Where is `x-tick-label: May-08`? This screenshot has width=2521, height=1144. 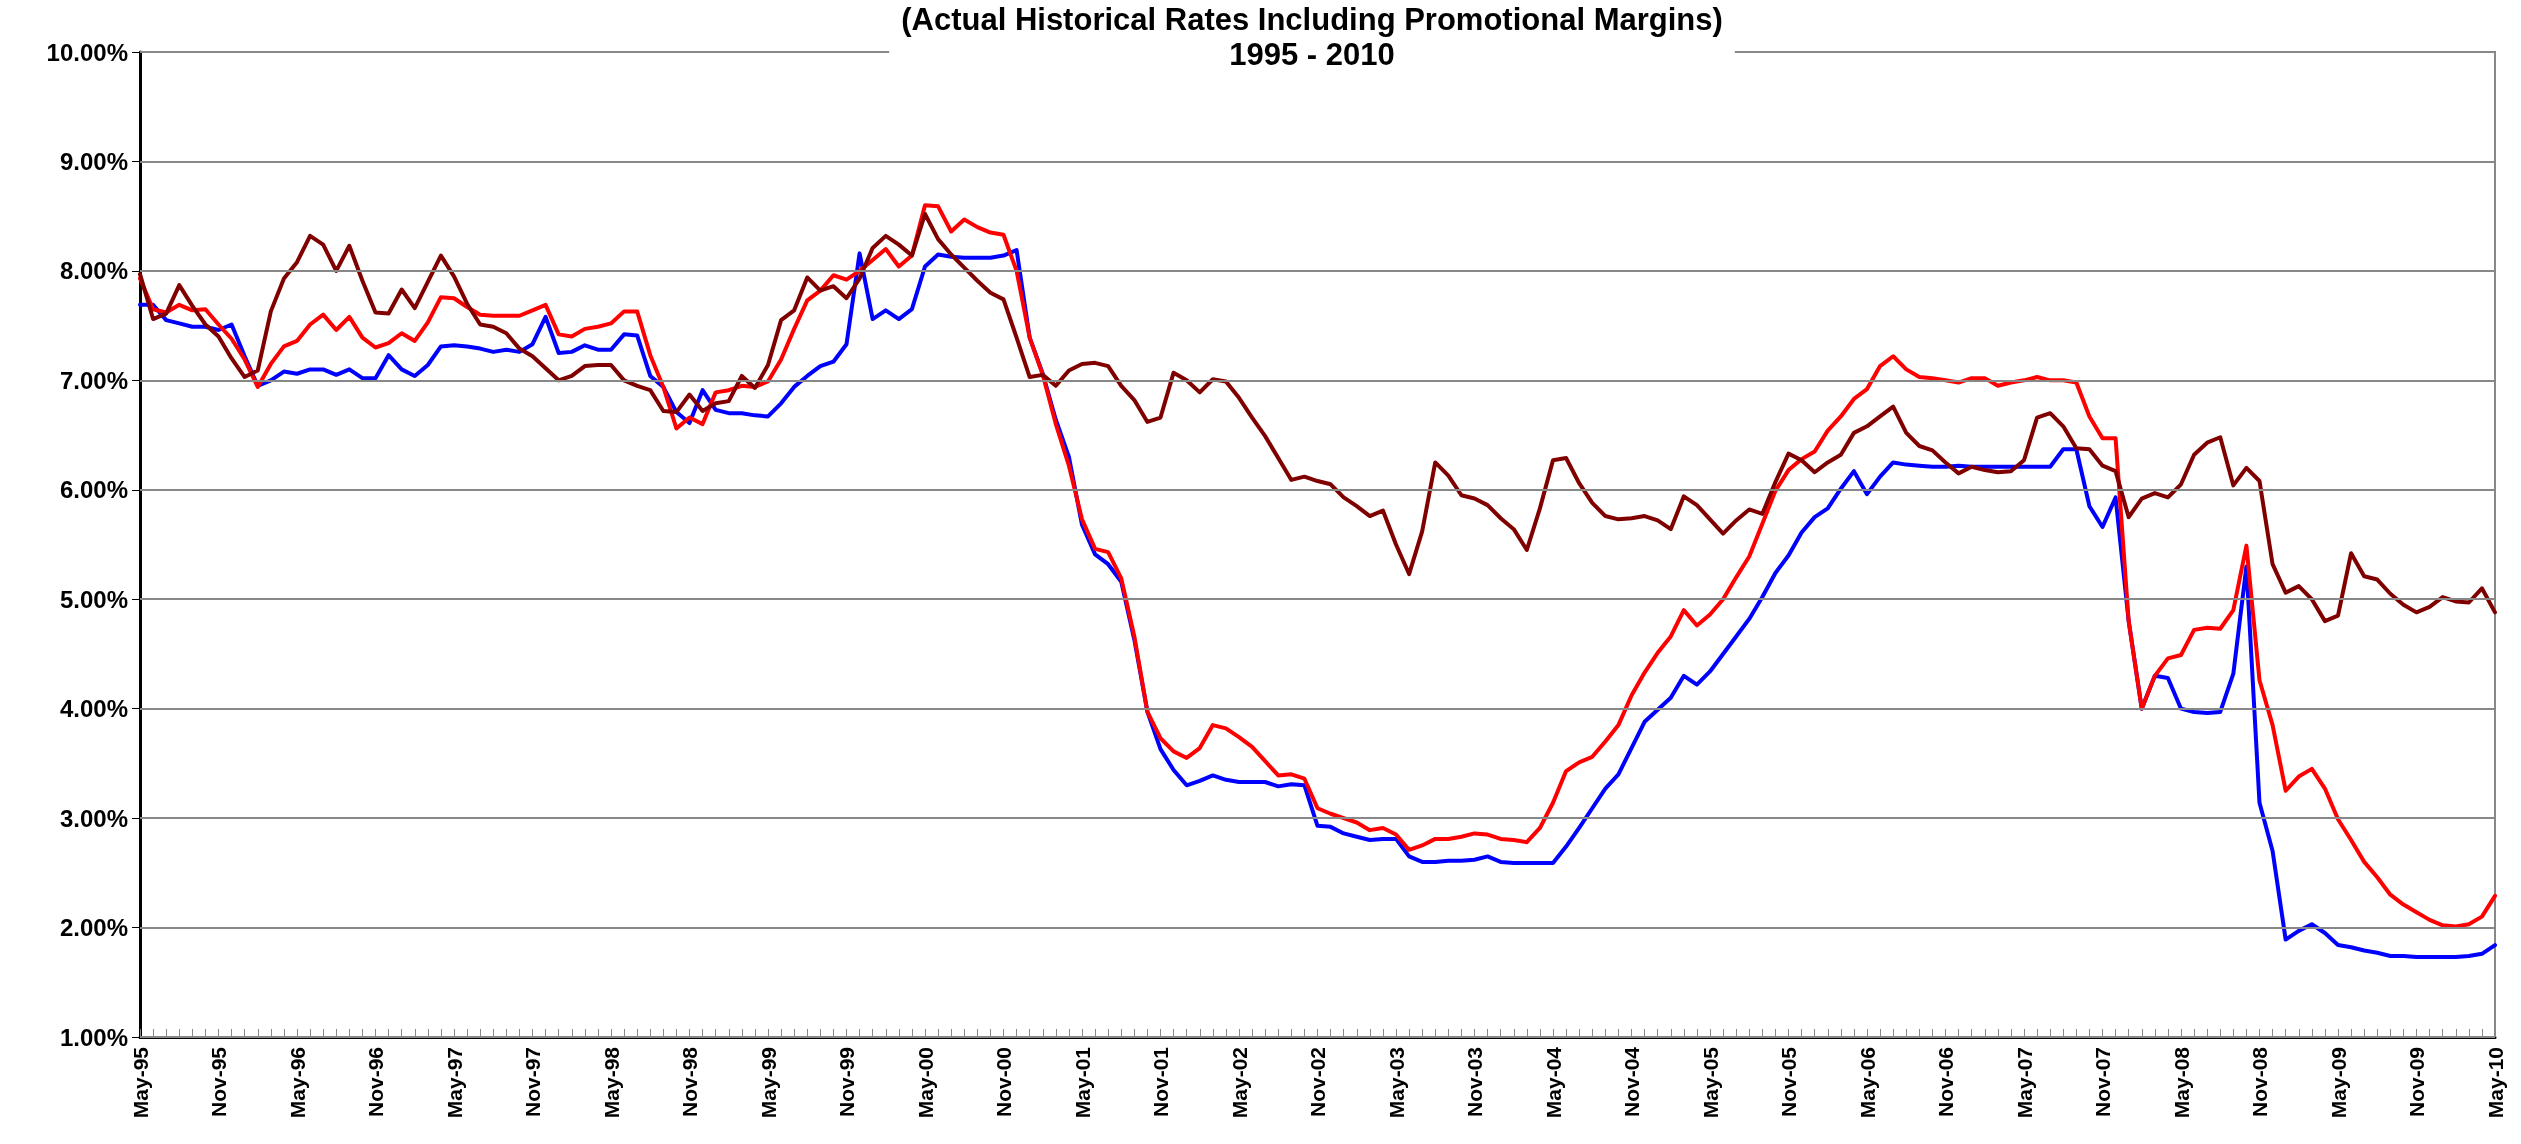
x-tick-label: May-08 is located at coordinates (2181, 1082).